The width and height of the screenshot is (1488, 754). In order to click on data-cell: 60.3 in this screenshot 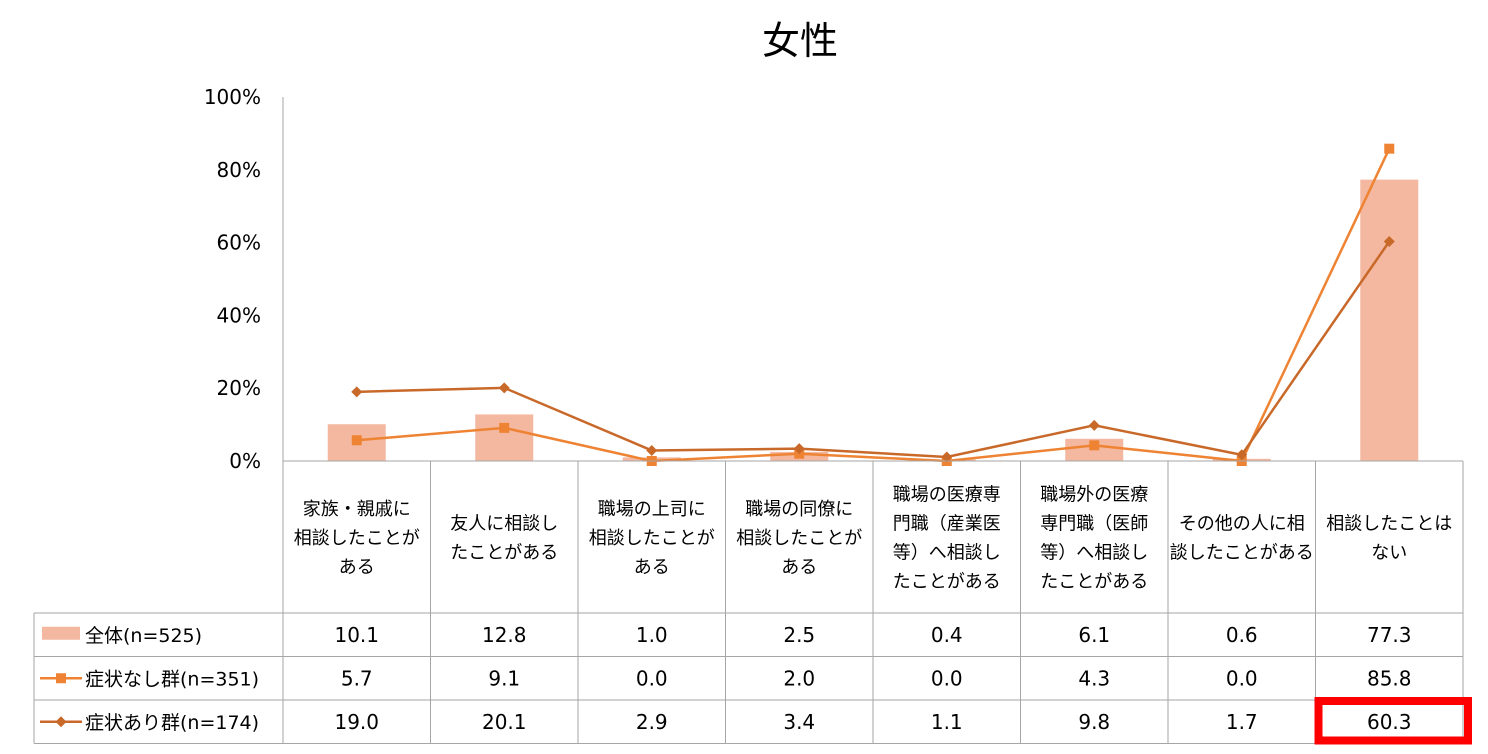, I will do `click(1389, 722)`.